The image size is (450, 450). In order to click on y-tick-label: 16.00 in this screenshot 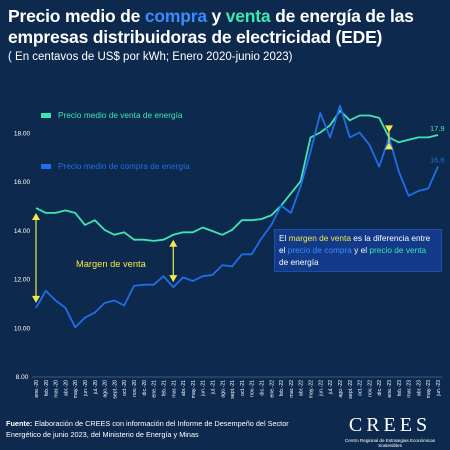, I will do `click(22, 182)`.